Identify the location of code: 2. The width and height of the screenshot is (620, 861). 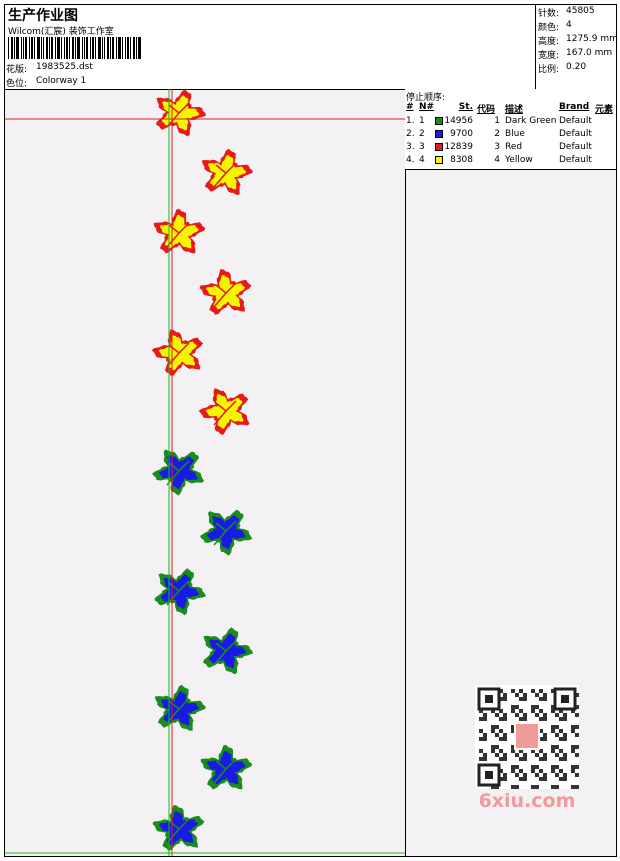
(497, 134).